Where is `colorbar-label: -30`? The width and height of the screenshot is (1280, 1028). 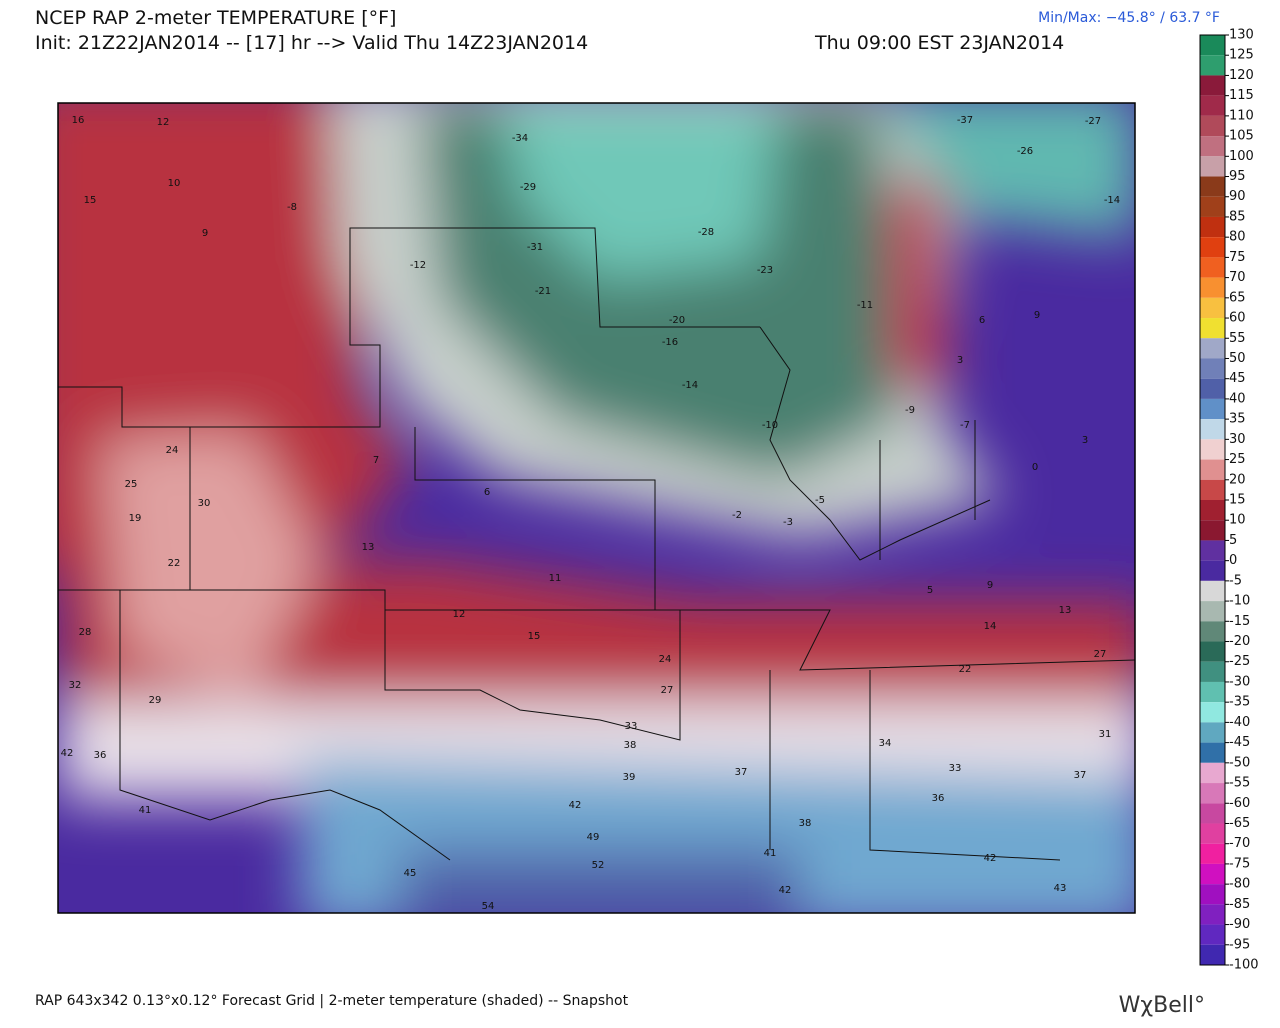
colorbar-label: -30 is located at coordinates (1239, 681).